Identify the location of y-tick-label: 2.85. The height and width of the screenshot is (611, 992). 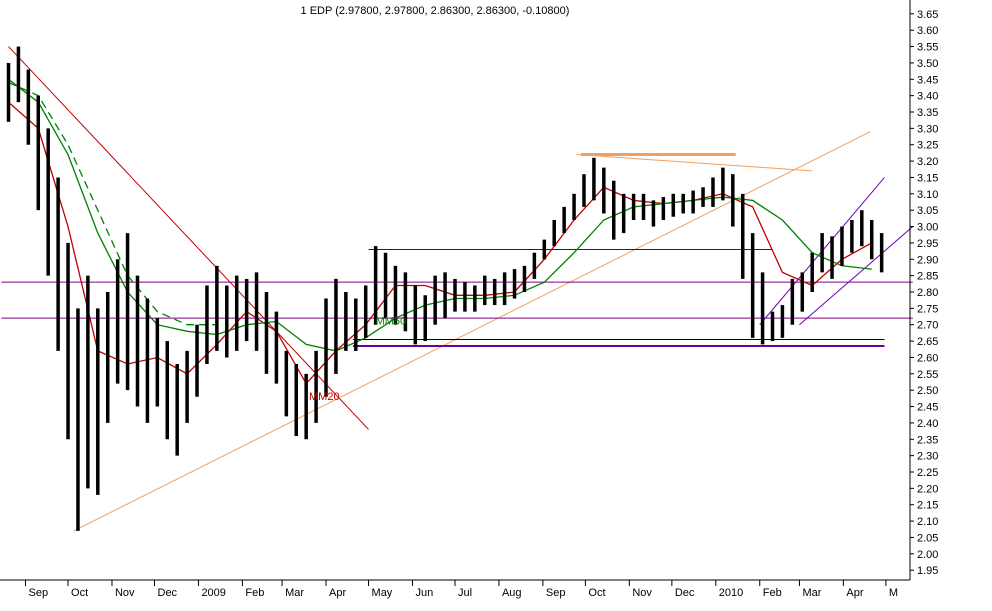
(927, 277).